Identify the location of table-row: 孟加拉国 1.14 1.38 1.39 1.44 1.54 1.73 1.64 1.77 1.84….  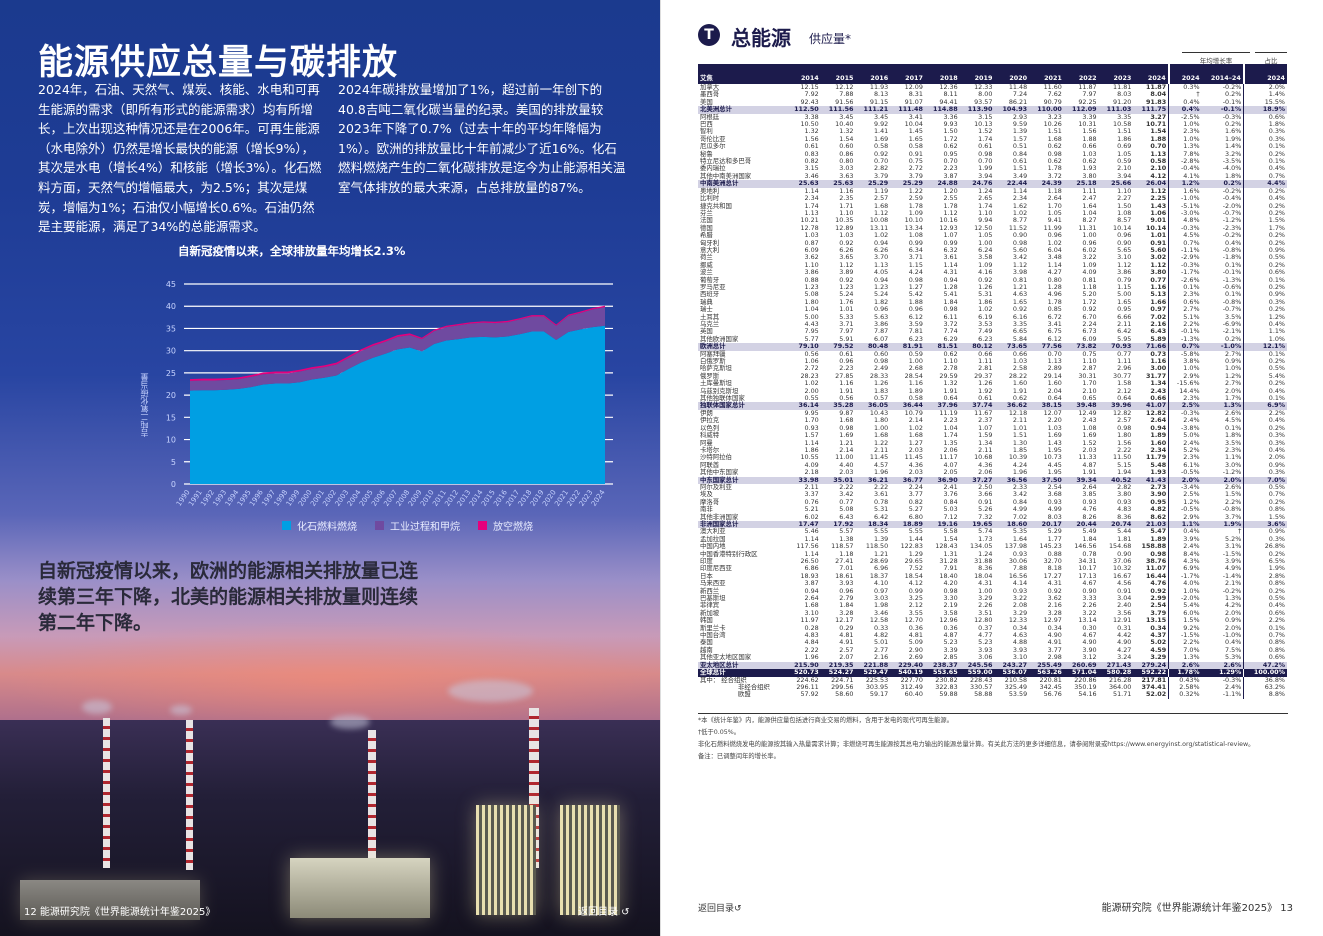
(992, 539).